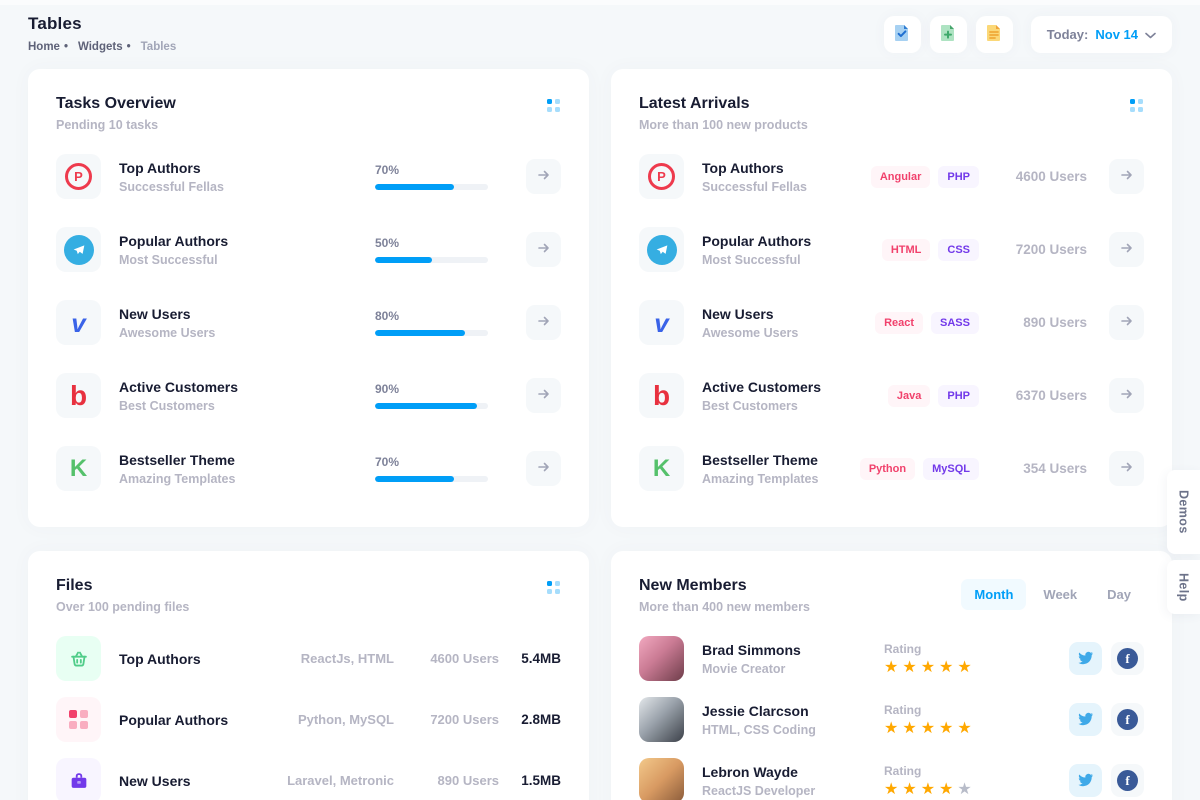  I want to click on task-title: New Users, so click(155, 313).